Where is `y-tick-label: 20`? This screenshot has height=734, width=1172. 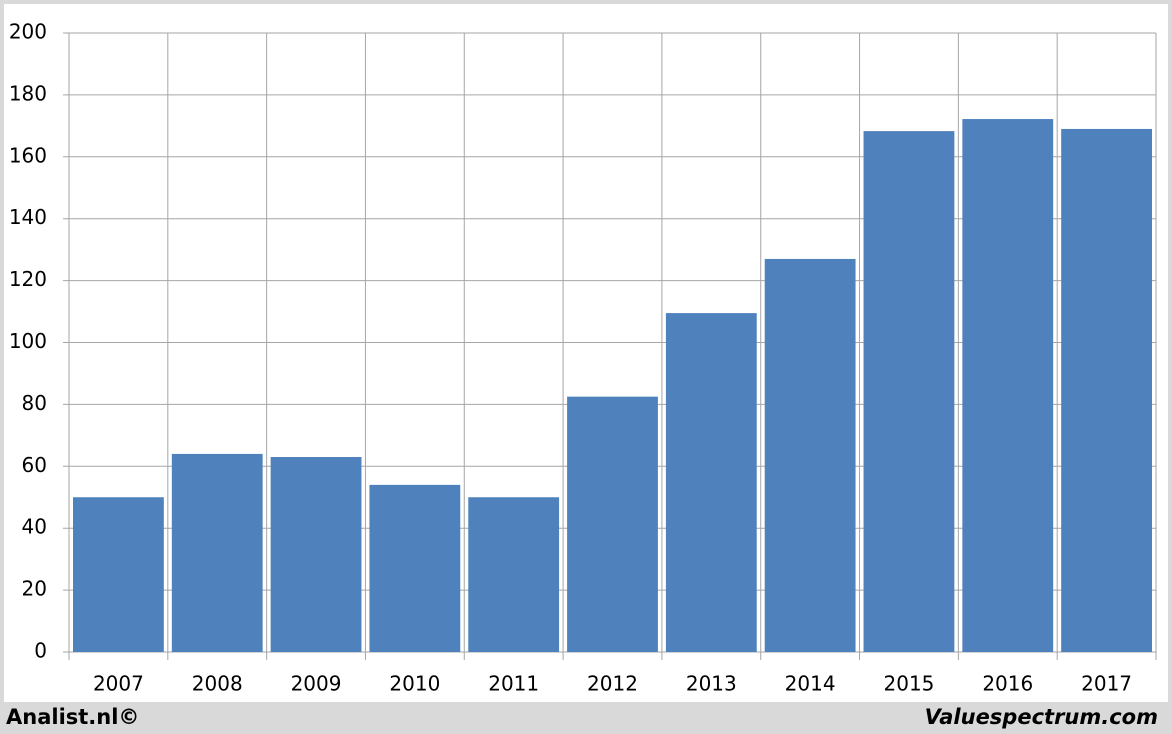
y-tick-label: 20 is located at coordinates (34, 589).